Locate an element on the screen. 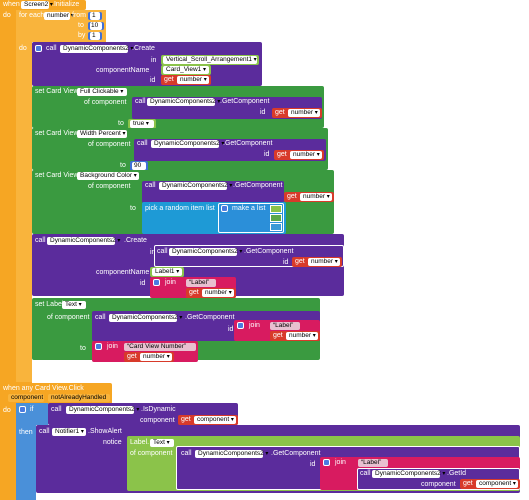 The image size is (529, 500). background-color-dropdown: Background Color is located at coordinates (108, 176).